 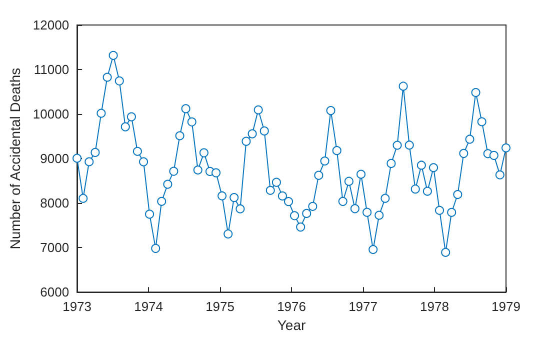 I want to click on x-tick-label: 1977, so click(x=363, y=306).